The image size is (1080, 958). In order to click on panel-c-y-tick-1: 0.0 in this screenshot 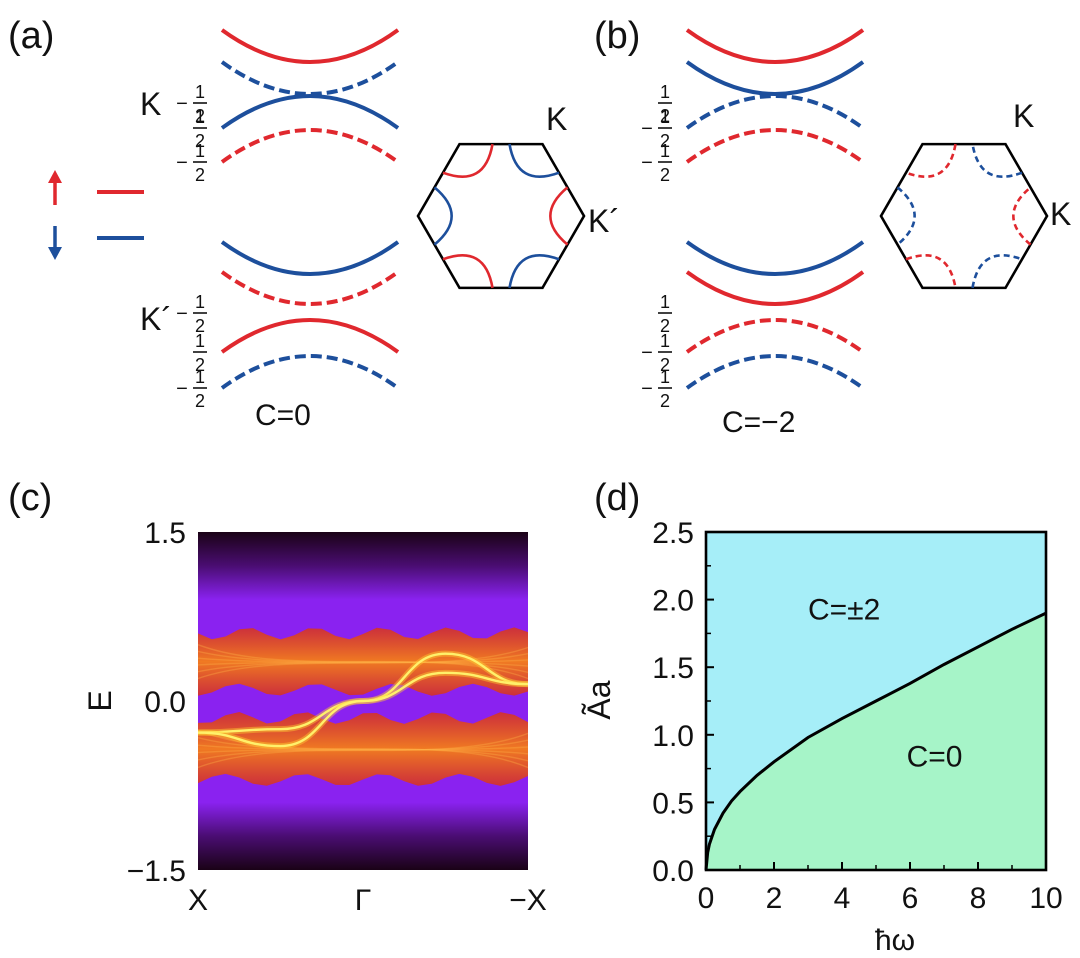, I will do `click(165, 702)`.